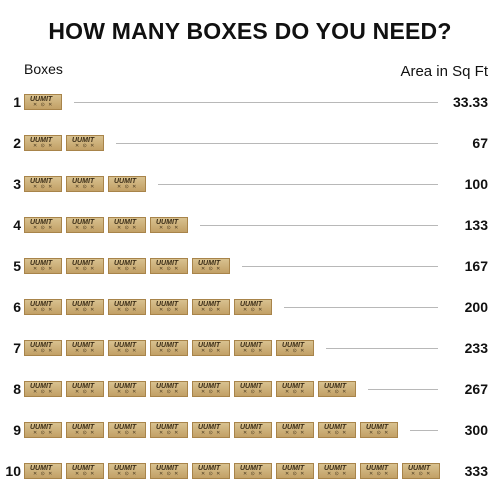 This screenshot has width=500, height=500. What do you see at coordinates (470, 102) in the screenshot?
I see `area-value: 33.33` at bounding box center [470, 102].